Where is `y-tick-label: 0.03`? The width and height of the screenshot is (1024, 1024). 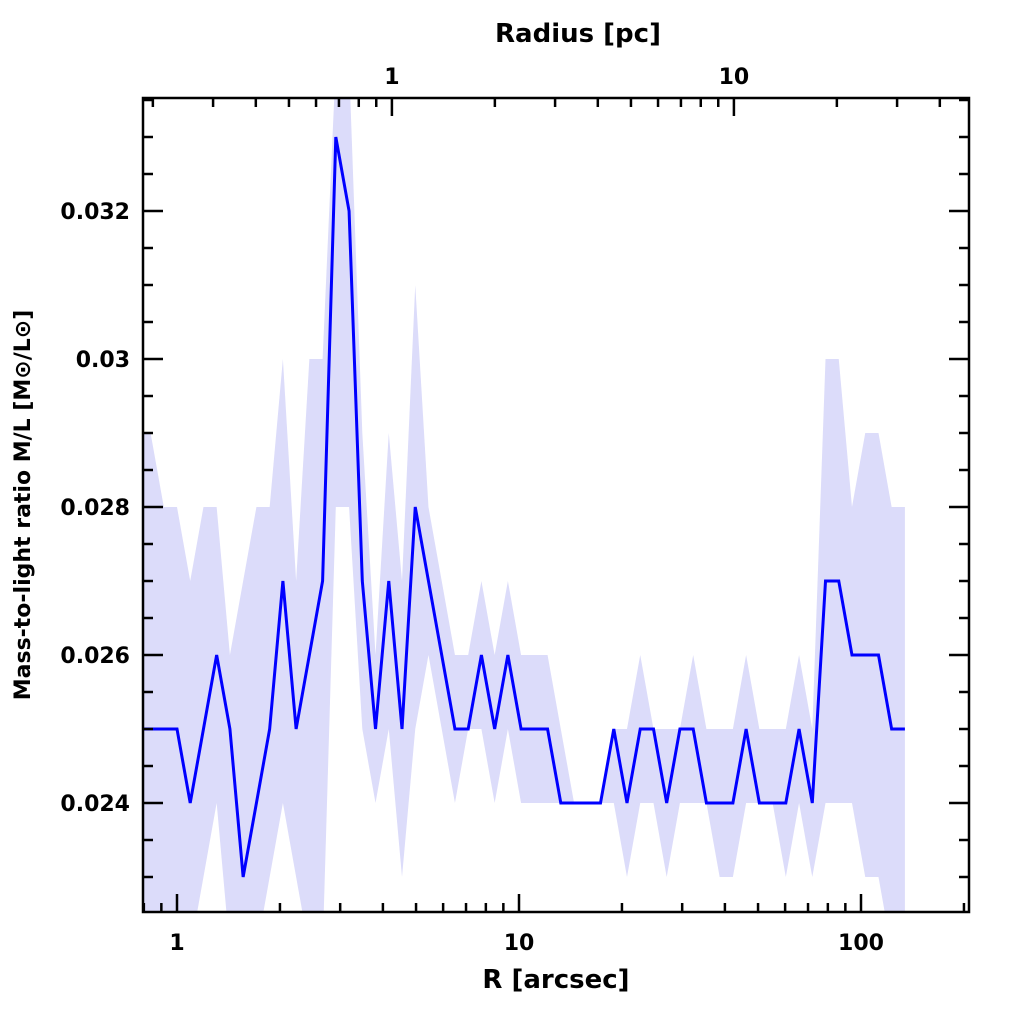
y-tick-label: 0.03 is located at coordinates (103, 360).